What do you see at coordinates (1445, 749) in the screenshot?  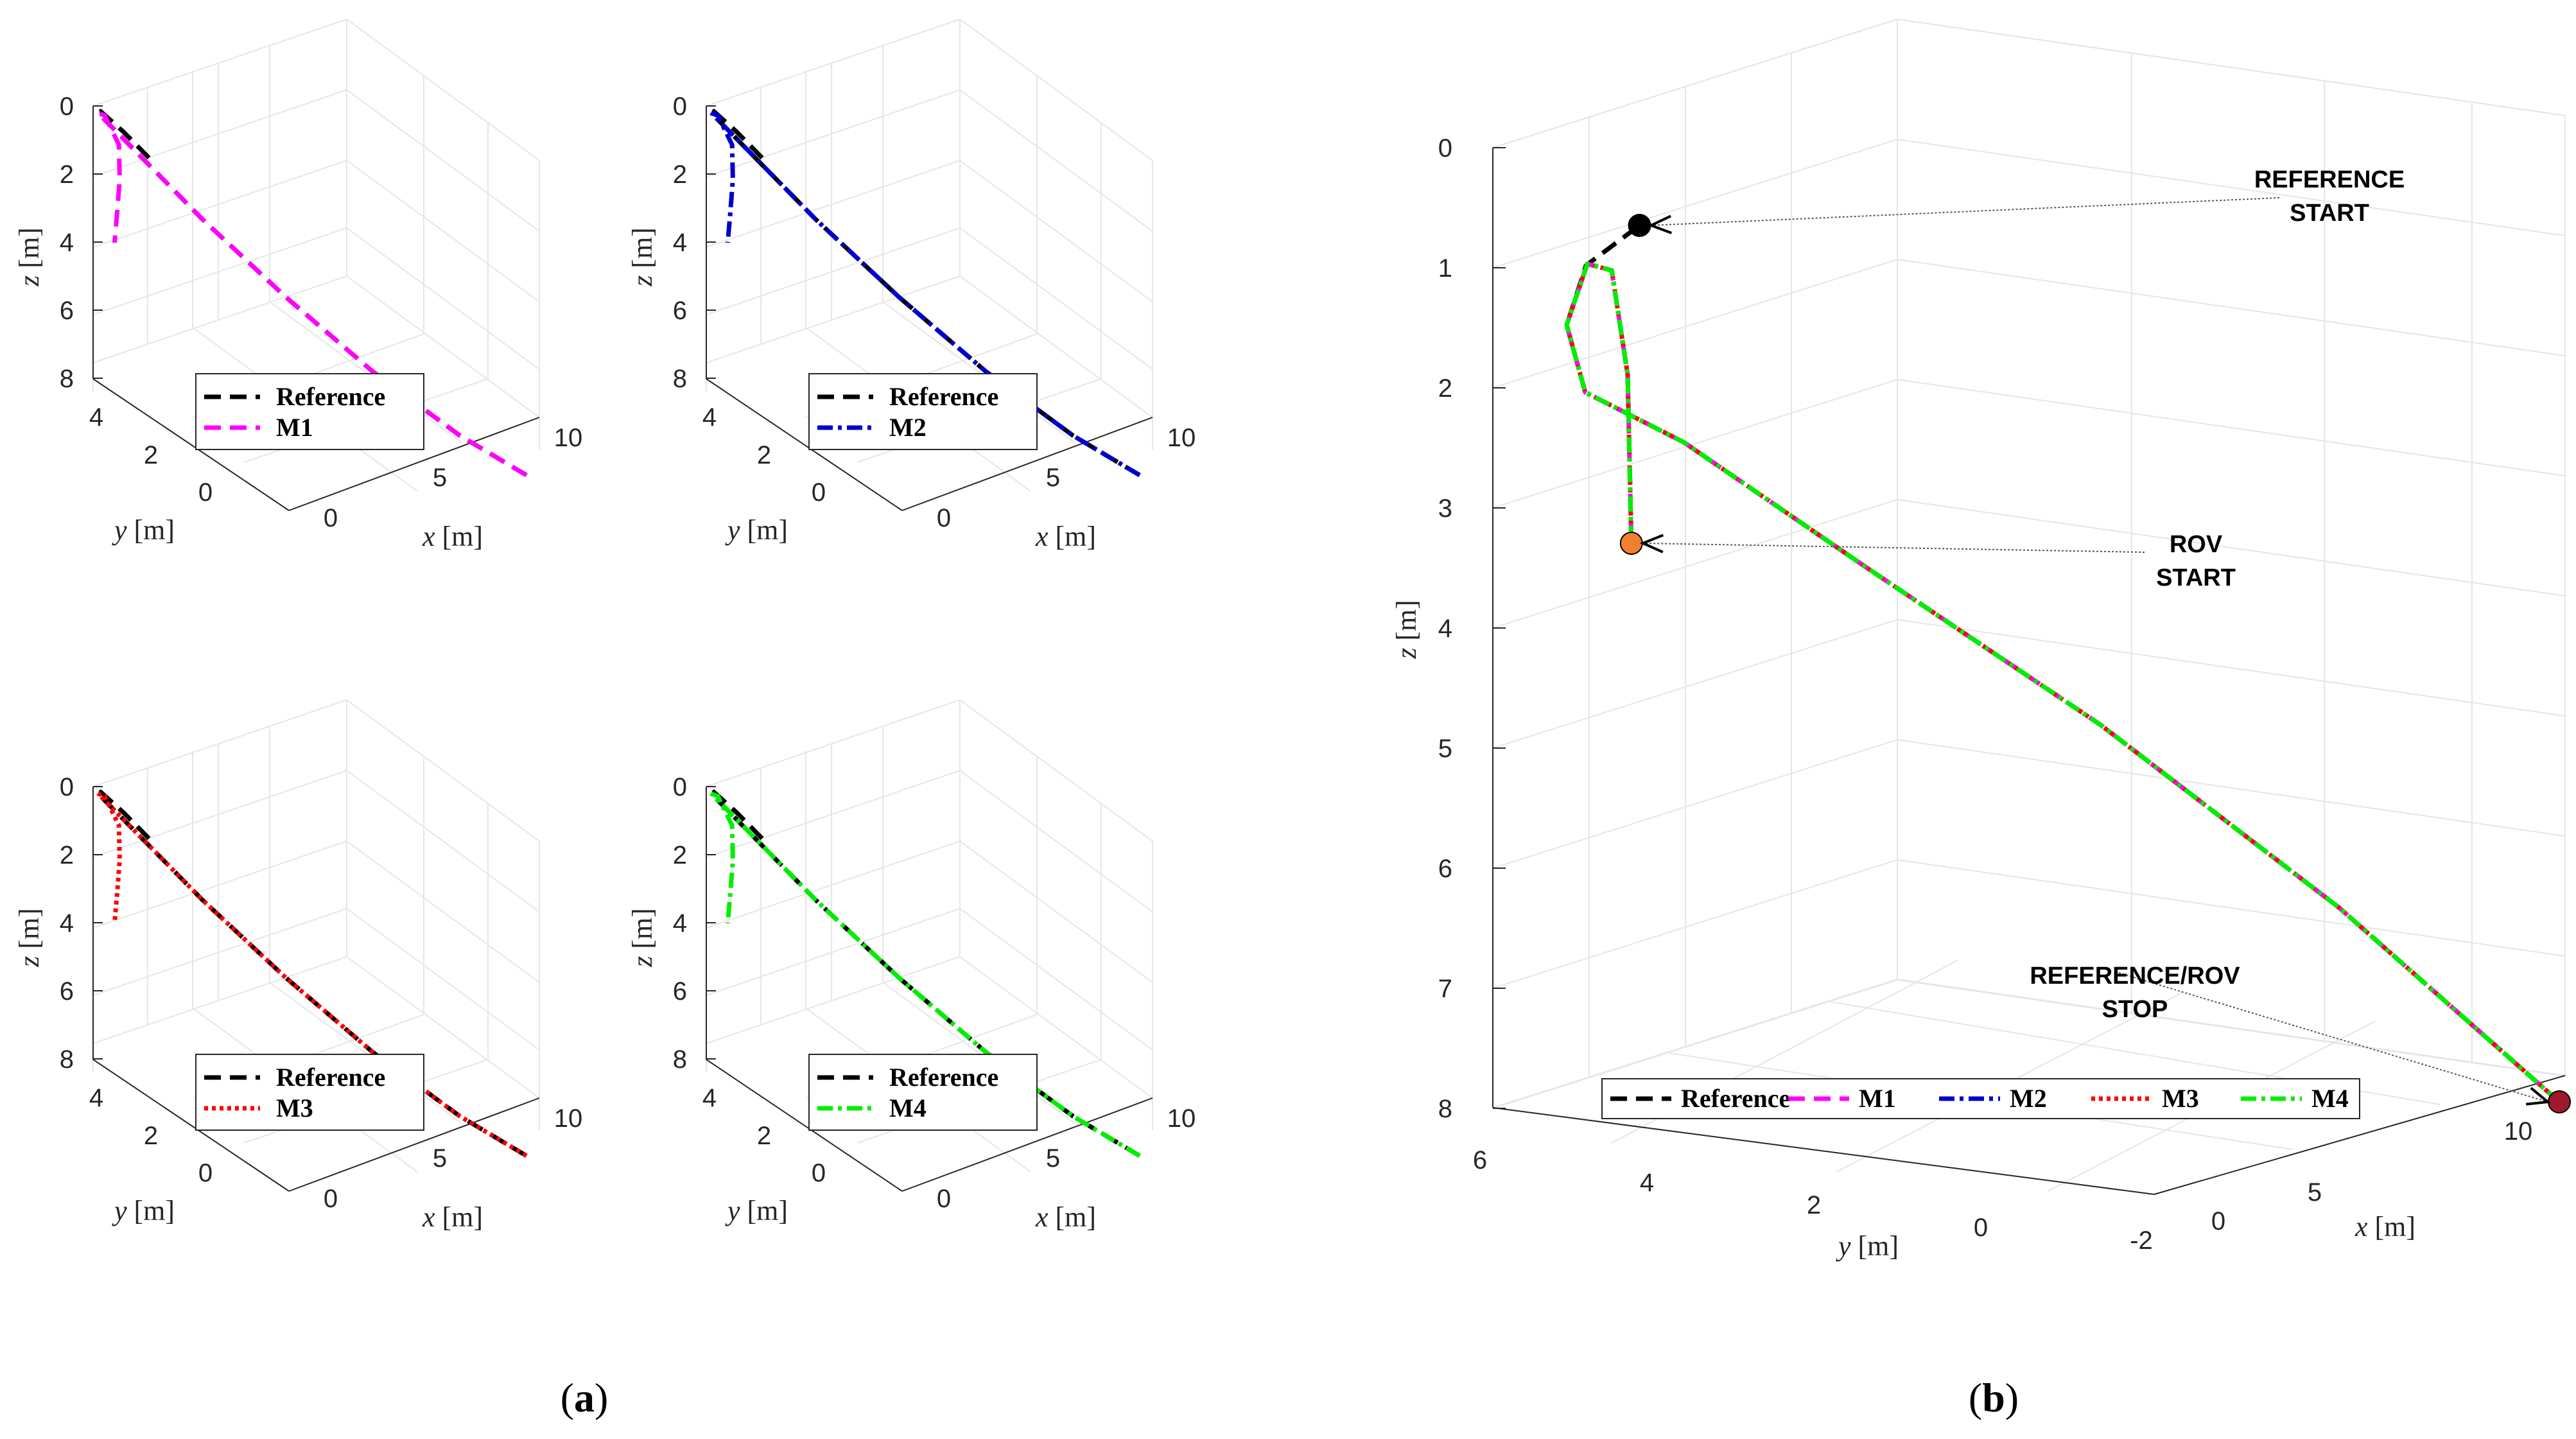 I see `combined-ztick-label: 5` at bounding box center [1445, 749].